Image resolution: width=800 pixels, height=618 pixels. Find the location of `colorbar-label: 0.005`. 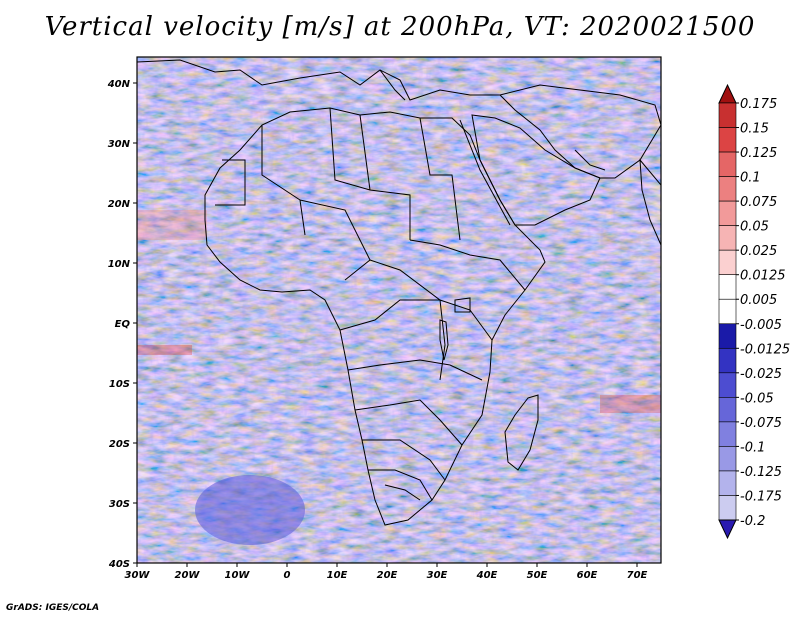

colorbar-label: 0.005 is located at coordinates (758, 300).